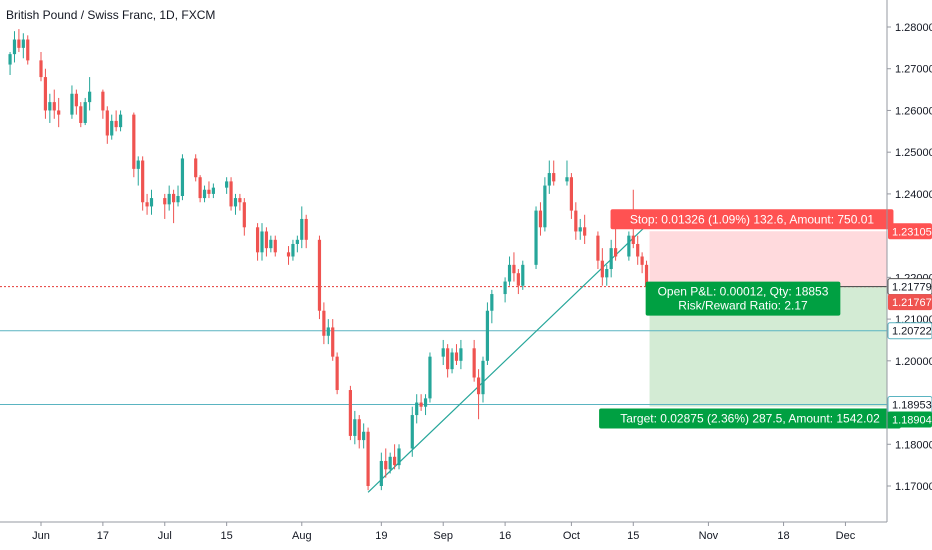 The width and height of the screenshot is (932, 550). Describe the element at coordinates (910, 419) in the screenshot. I see `price-label-target: 1.18904` at that location.